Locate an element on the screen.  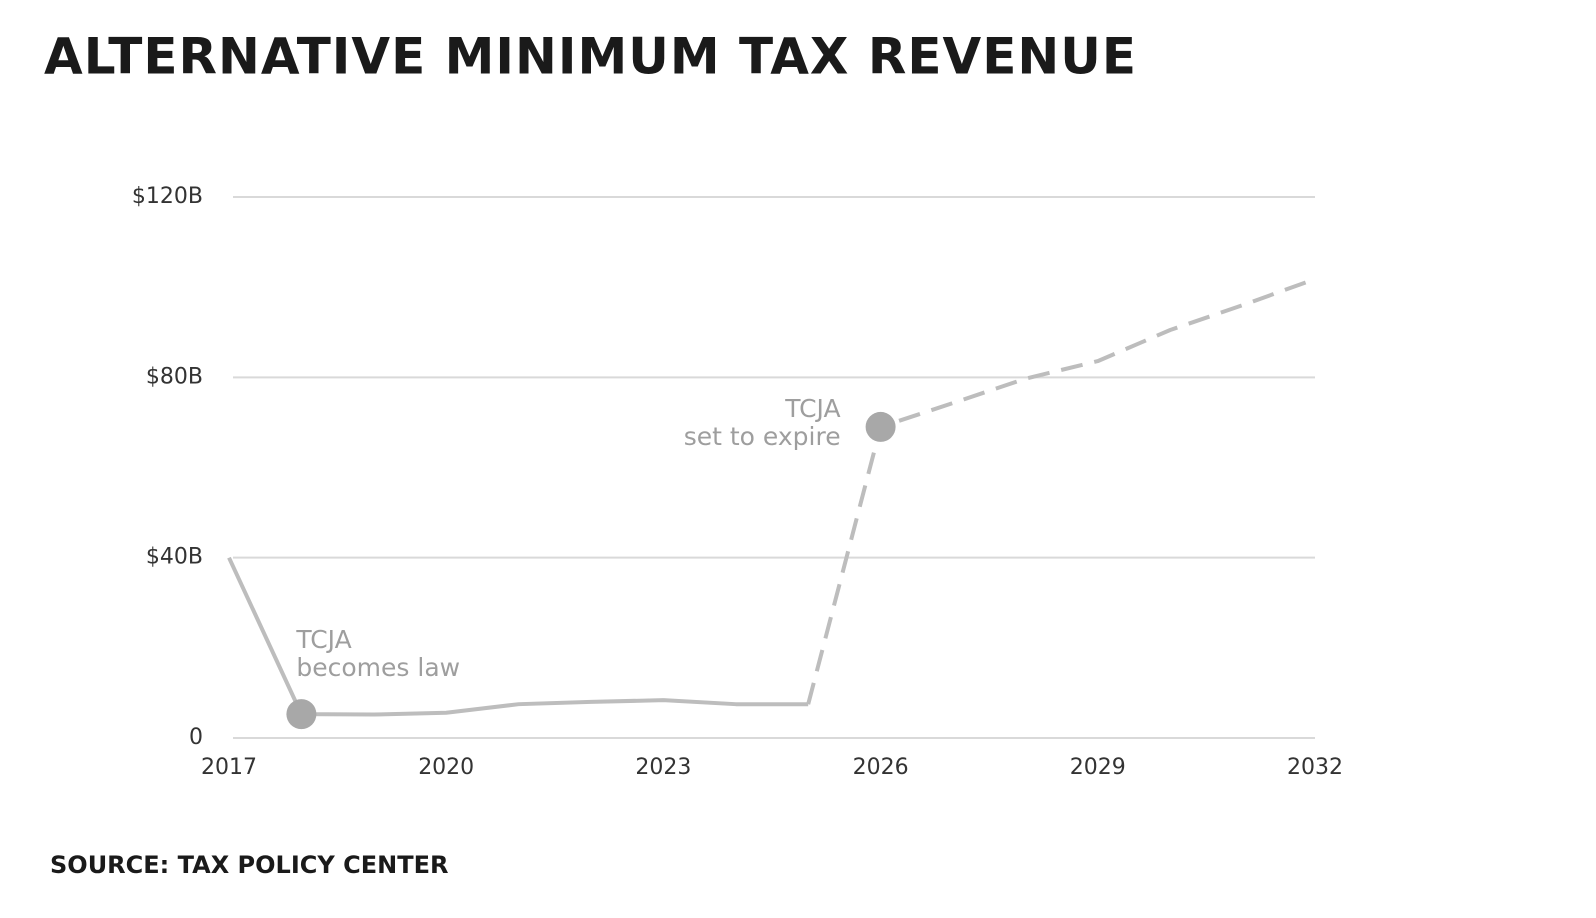
x-tick-label: 2026 is located at coordinates (881, 767).